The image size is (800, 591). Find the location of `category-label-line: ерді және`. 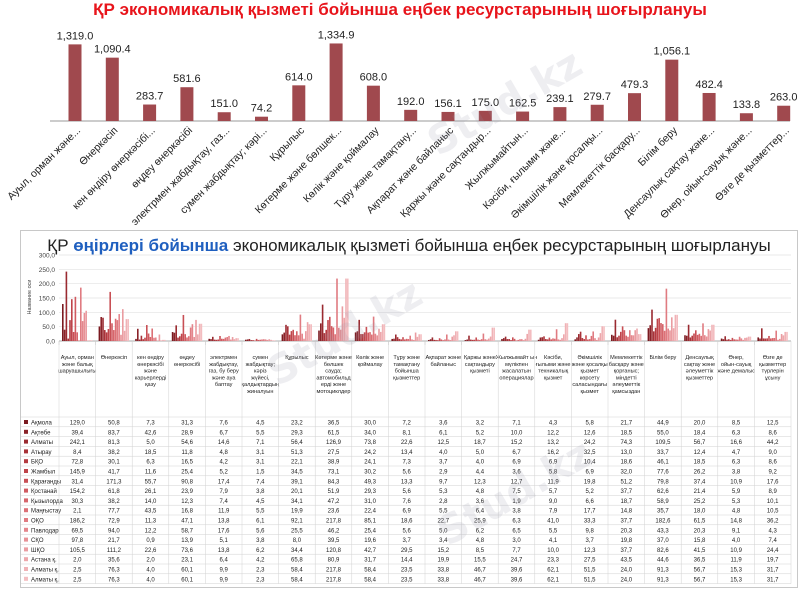

category-label-line: ерді және is located at coordinates (333, 385).